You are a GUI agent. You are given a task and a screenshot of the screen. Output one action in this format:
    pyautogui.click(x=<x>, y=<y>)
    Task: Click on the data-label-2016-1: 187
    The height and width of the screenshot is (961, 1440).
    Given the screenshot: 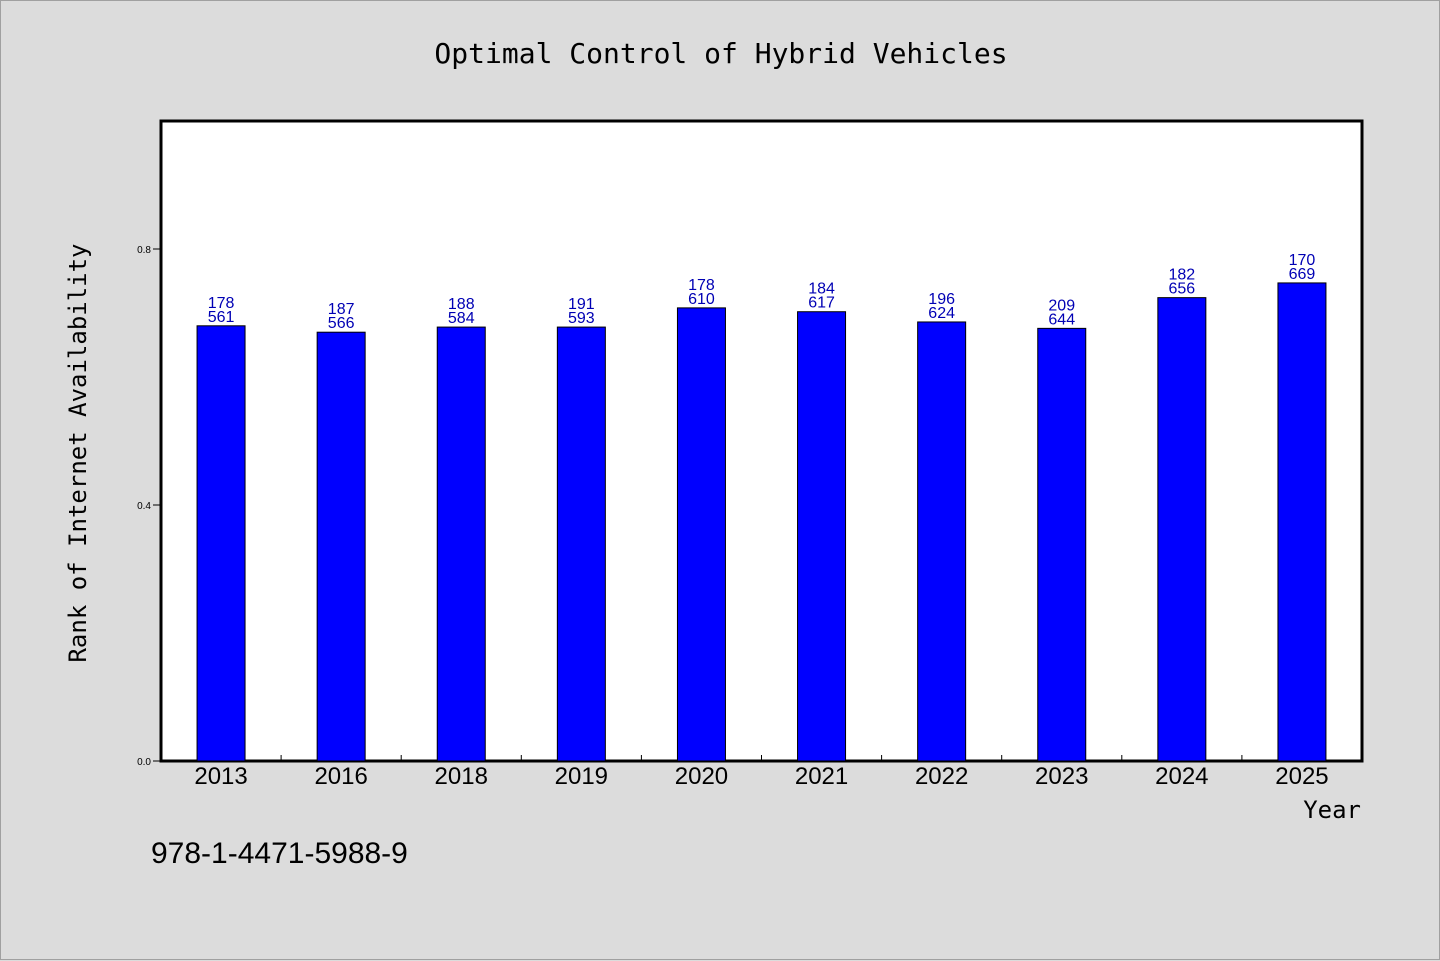 What is the action you would take?
    pyautogui.click(x=341, y=309)
    